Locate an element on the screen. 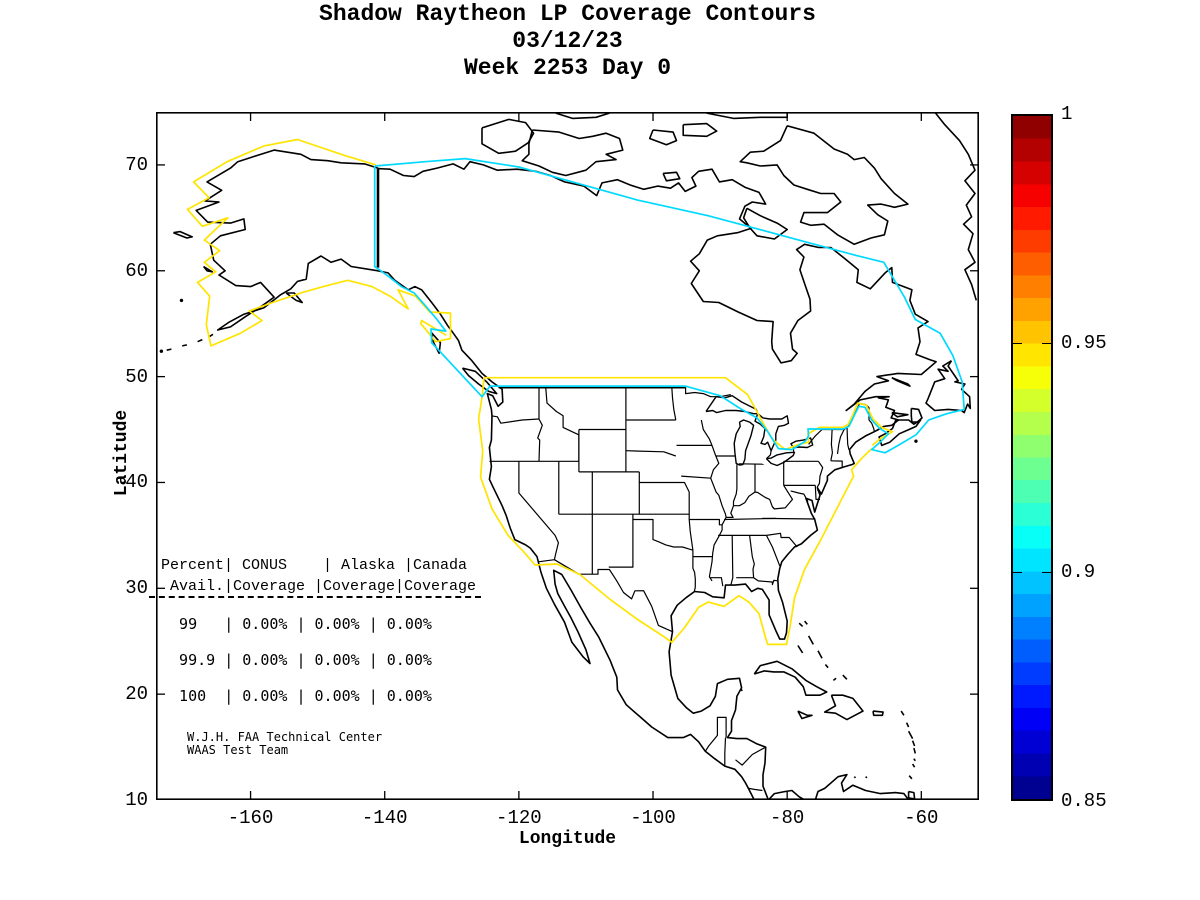  coverage-table-row: 100 | 0.00% | 0.00% | 0.00% is located at coordinates (296, 696).